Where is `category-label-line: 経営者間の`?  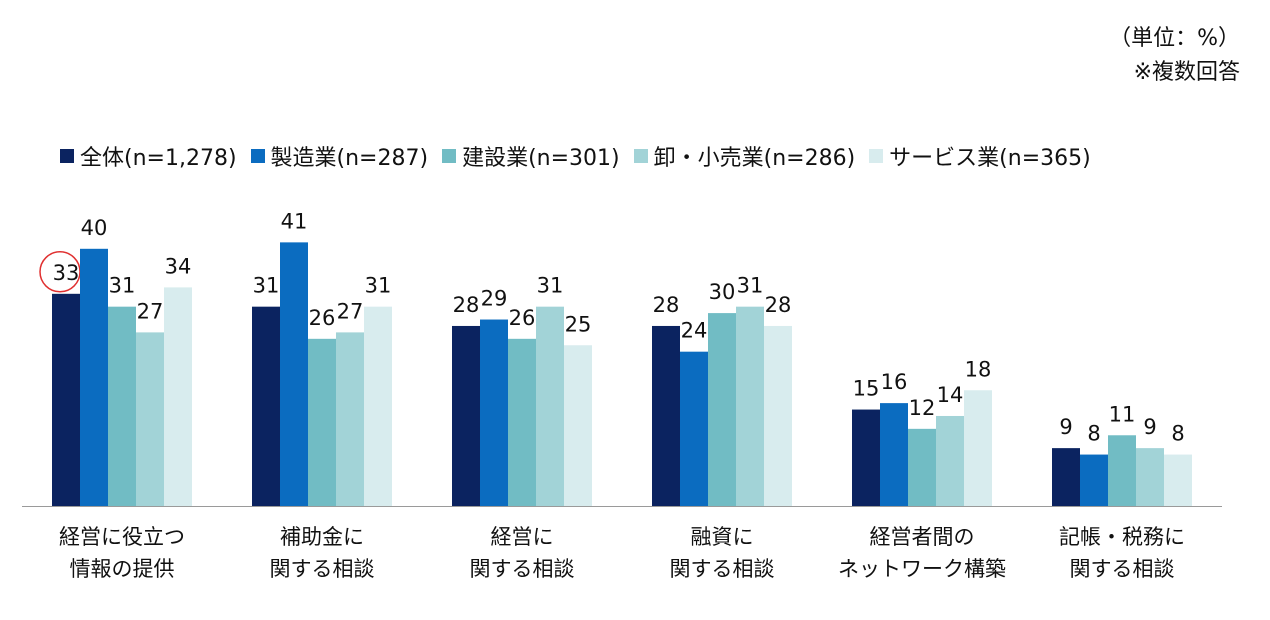
category-label-line: 経営者間の is located at coordinates (922, 537).